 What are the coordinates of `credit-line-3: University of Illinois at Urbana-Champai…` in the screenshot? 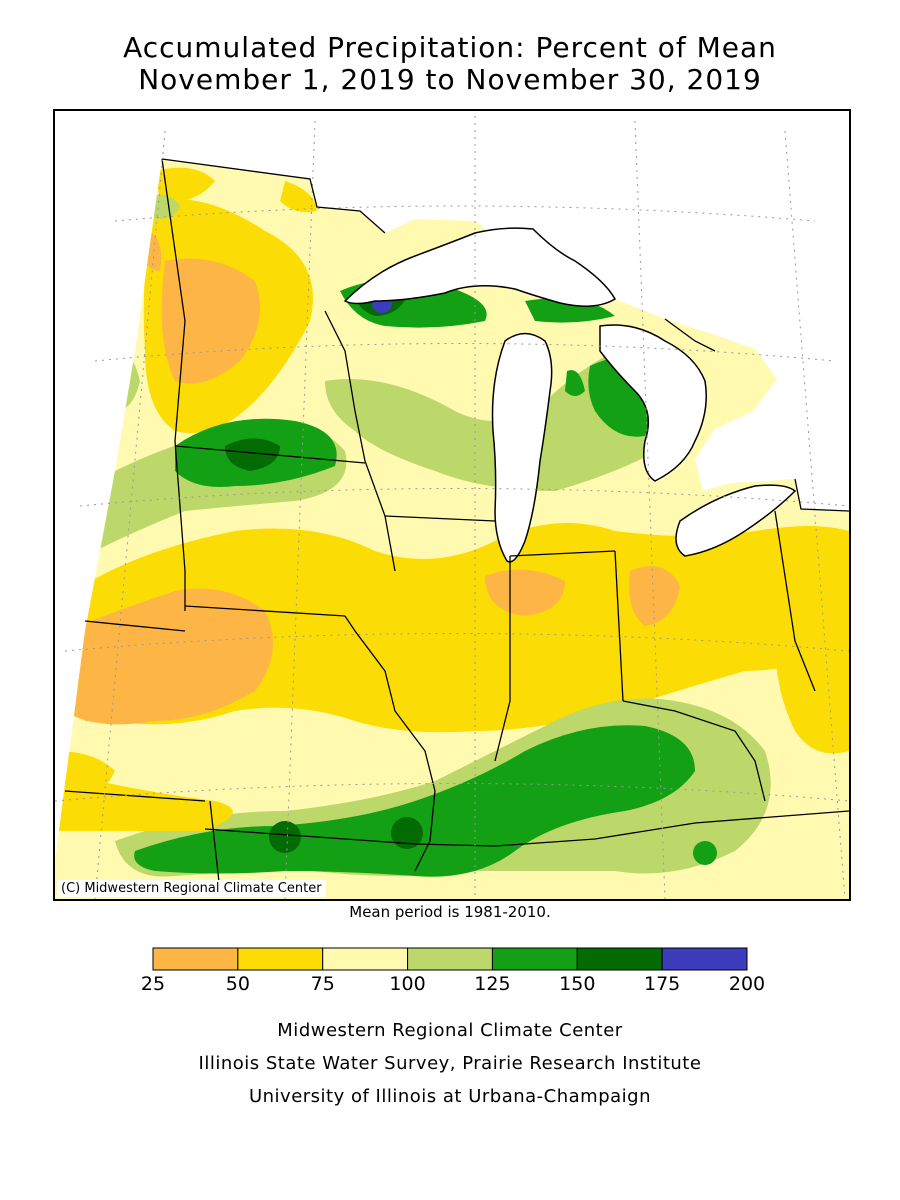 It's located at (450, 1096).